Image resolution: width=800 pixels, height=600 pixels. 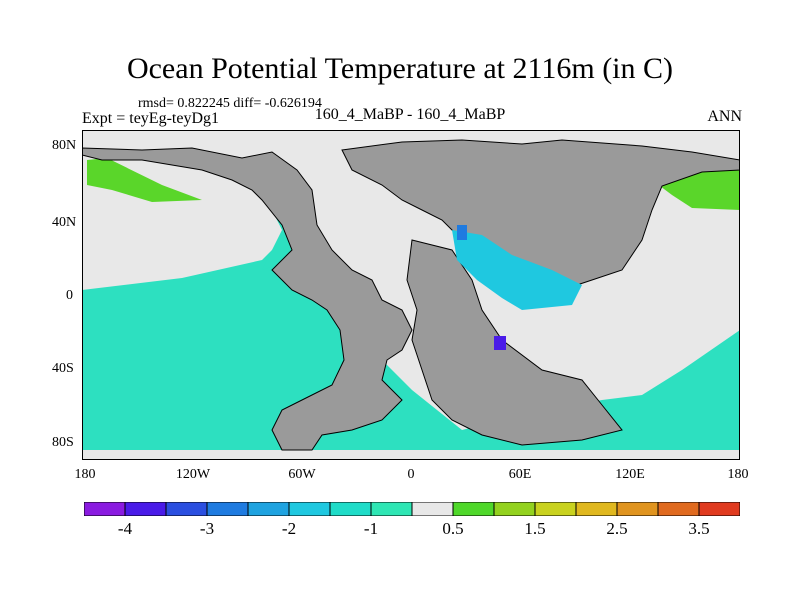 I want to click on x-label-180w: 180, so click(x=85, y=474).